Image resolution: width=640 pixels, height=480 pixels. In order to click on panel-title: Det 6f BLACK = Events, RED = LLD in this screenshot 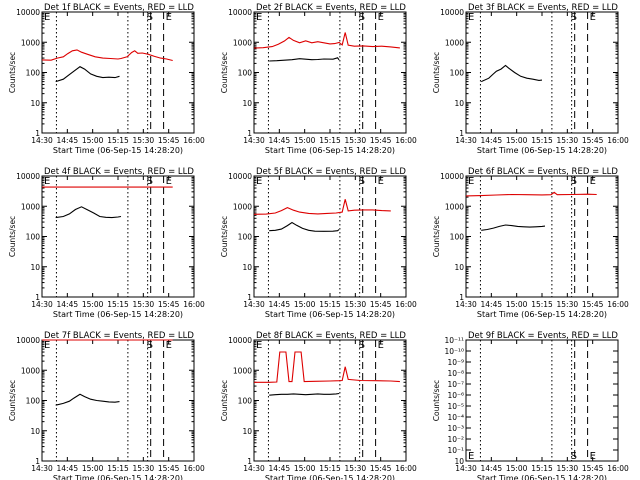, I will do `click(543, 172)`.